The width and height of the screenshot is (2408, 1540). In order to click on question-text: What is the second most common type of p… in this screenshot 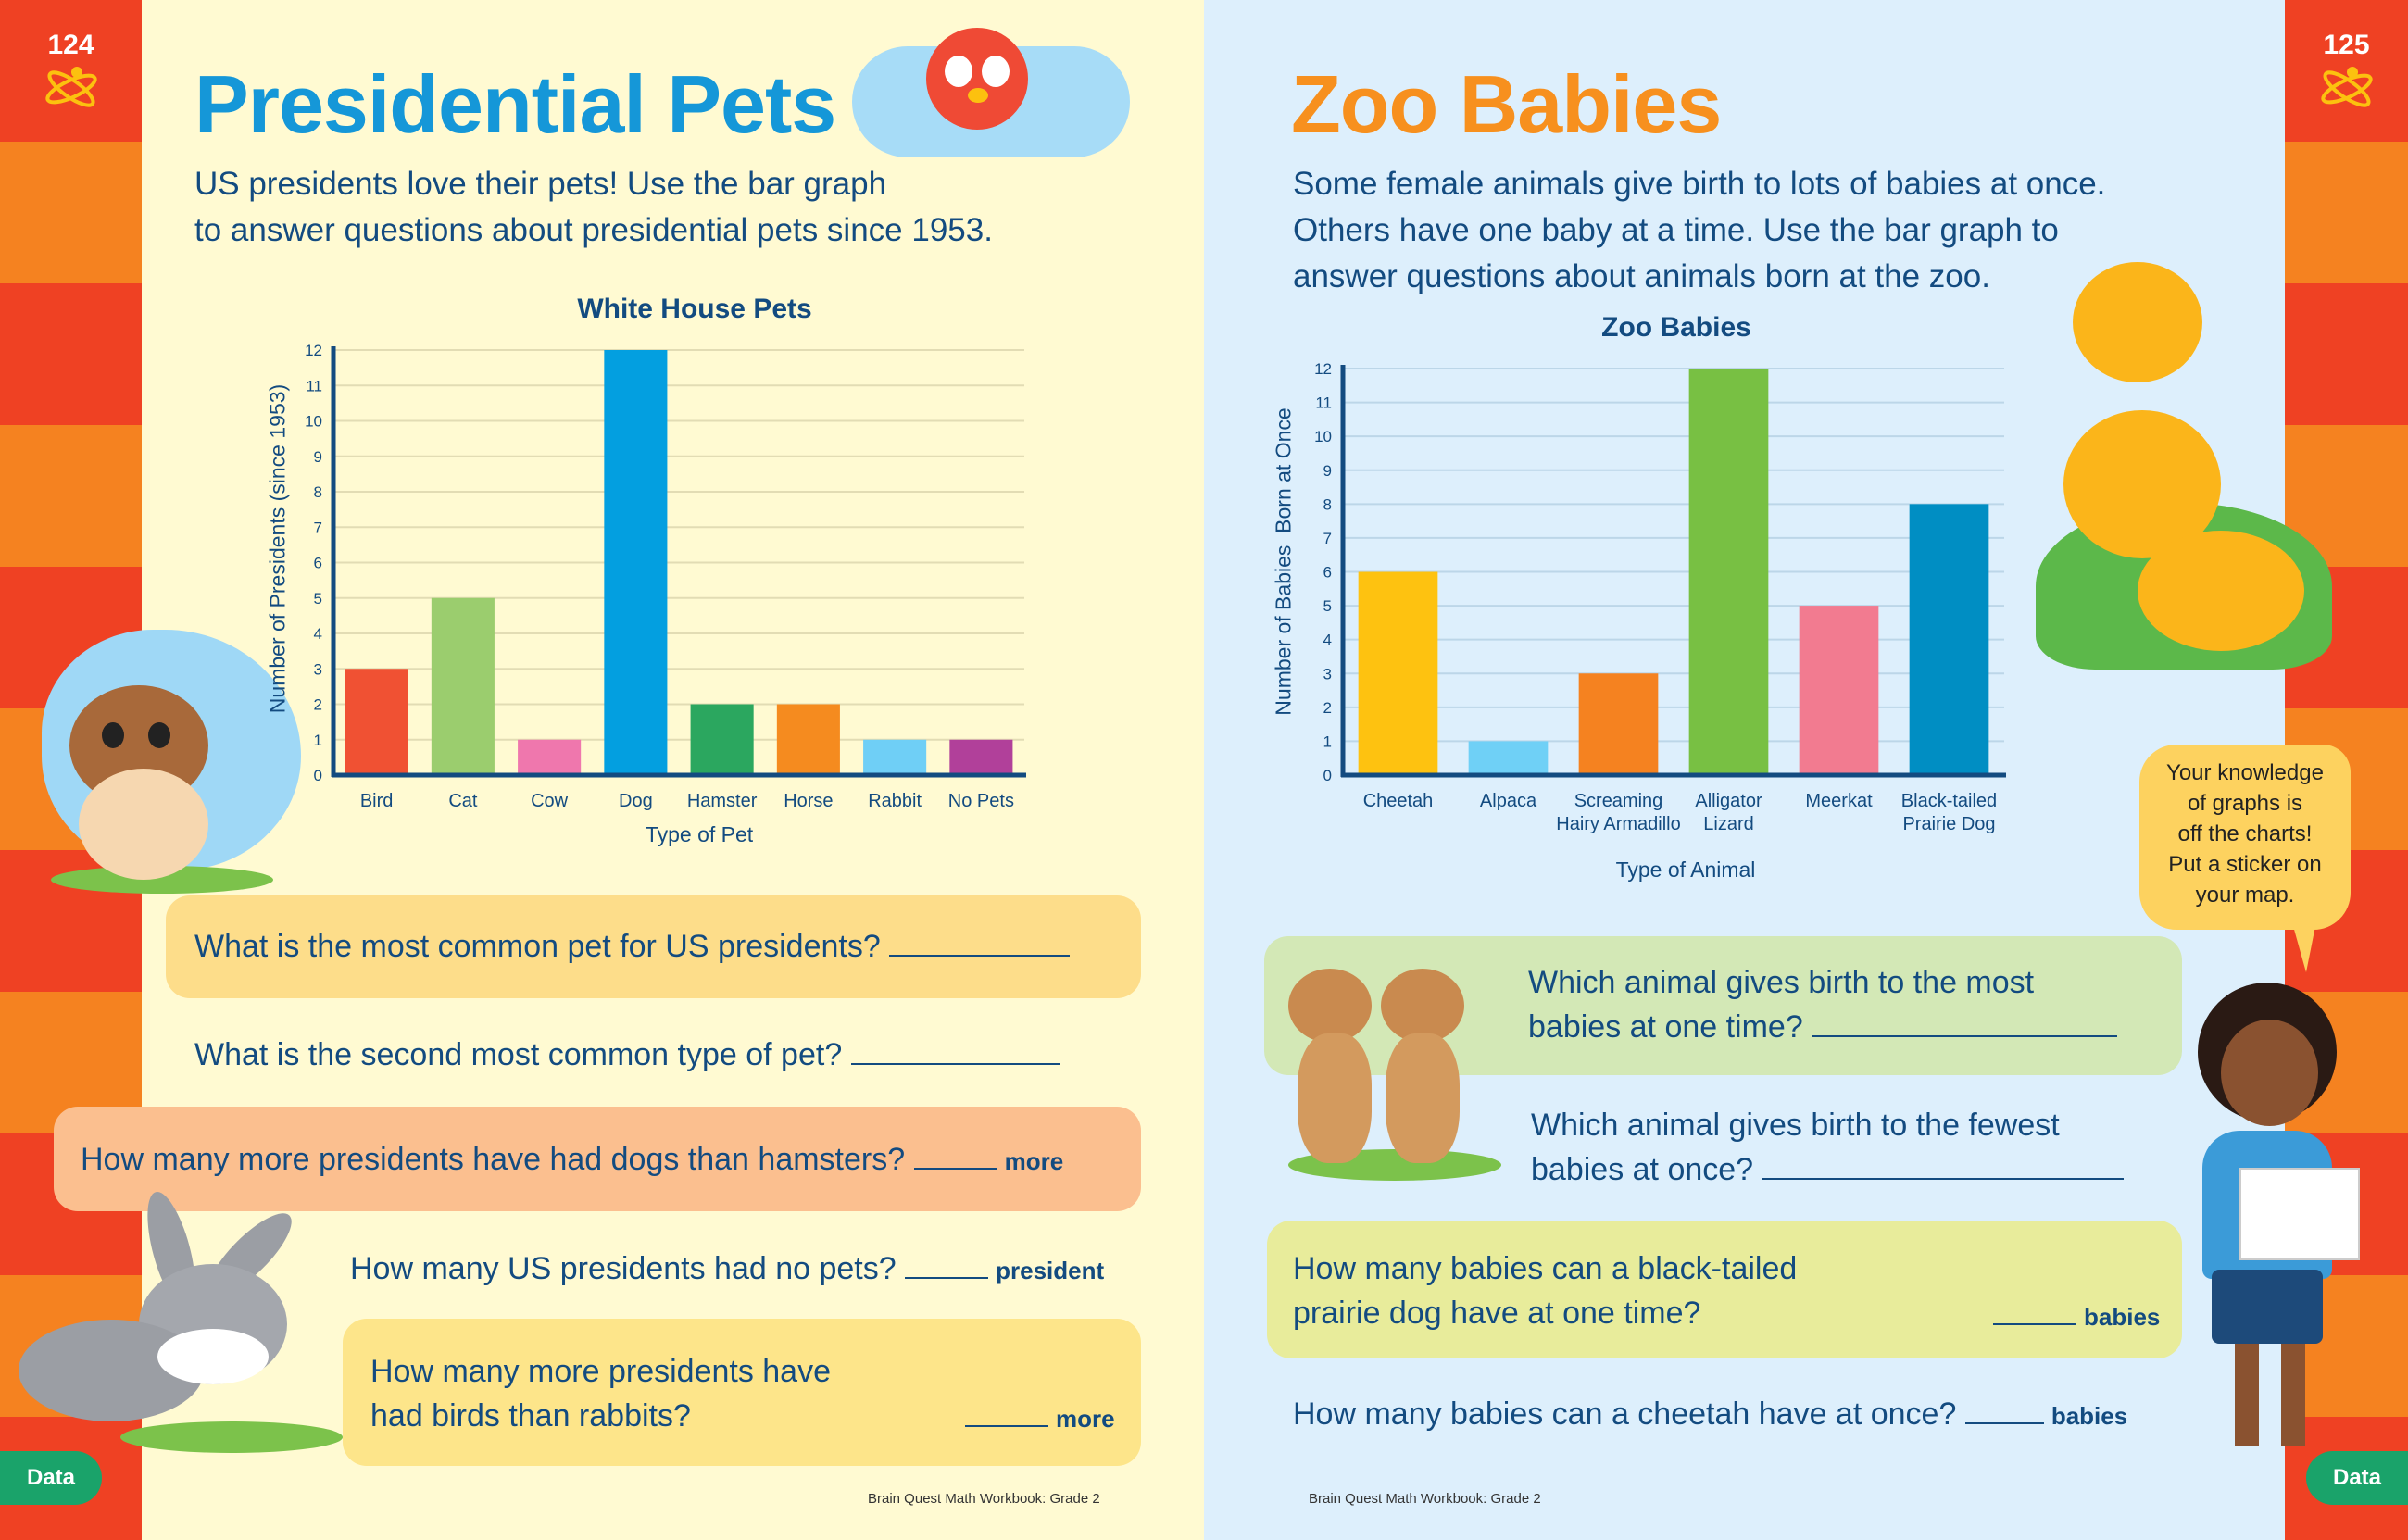, I will do `click(518, 1054)`.